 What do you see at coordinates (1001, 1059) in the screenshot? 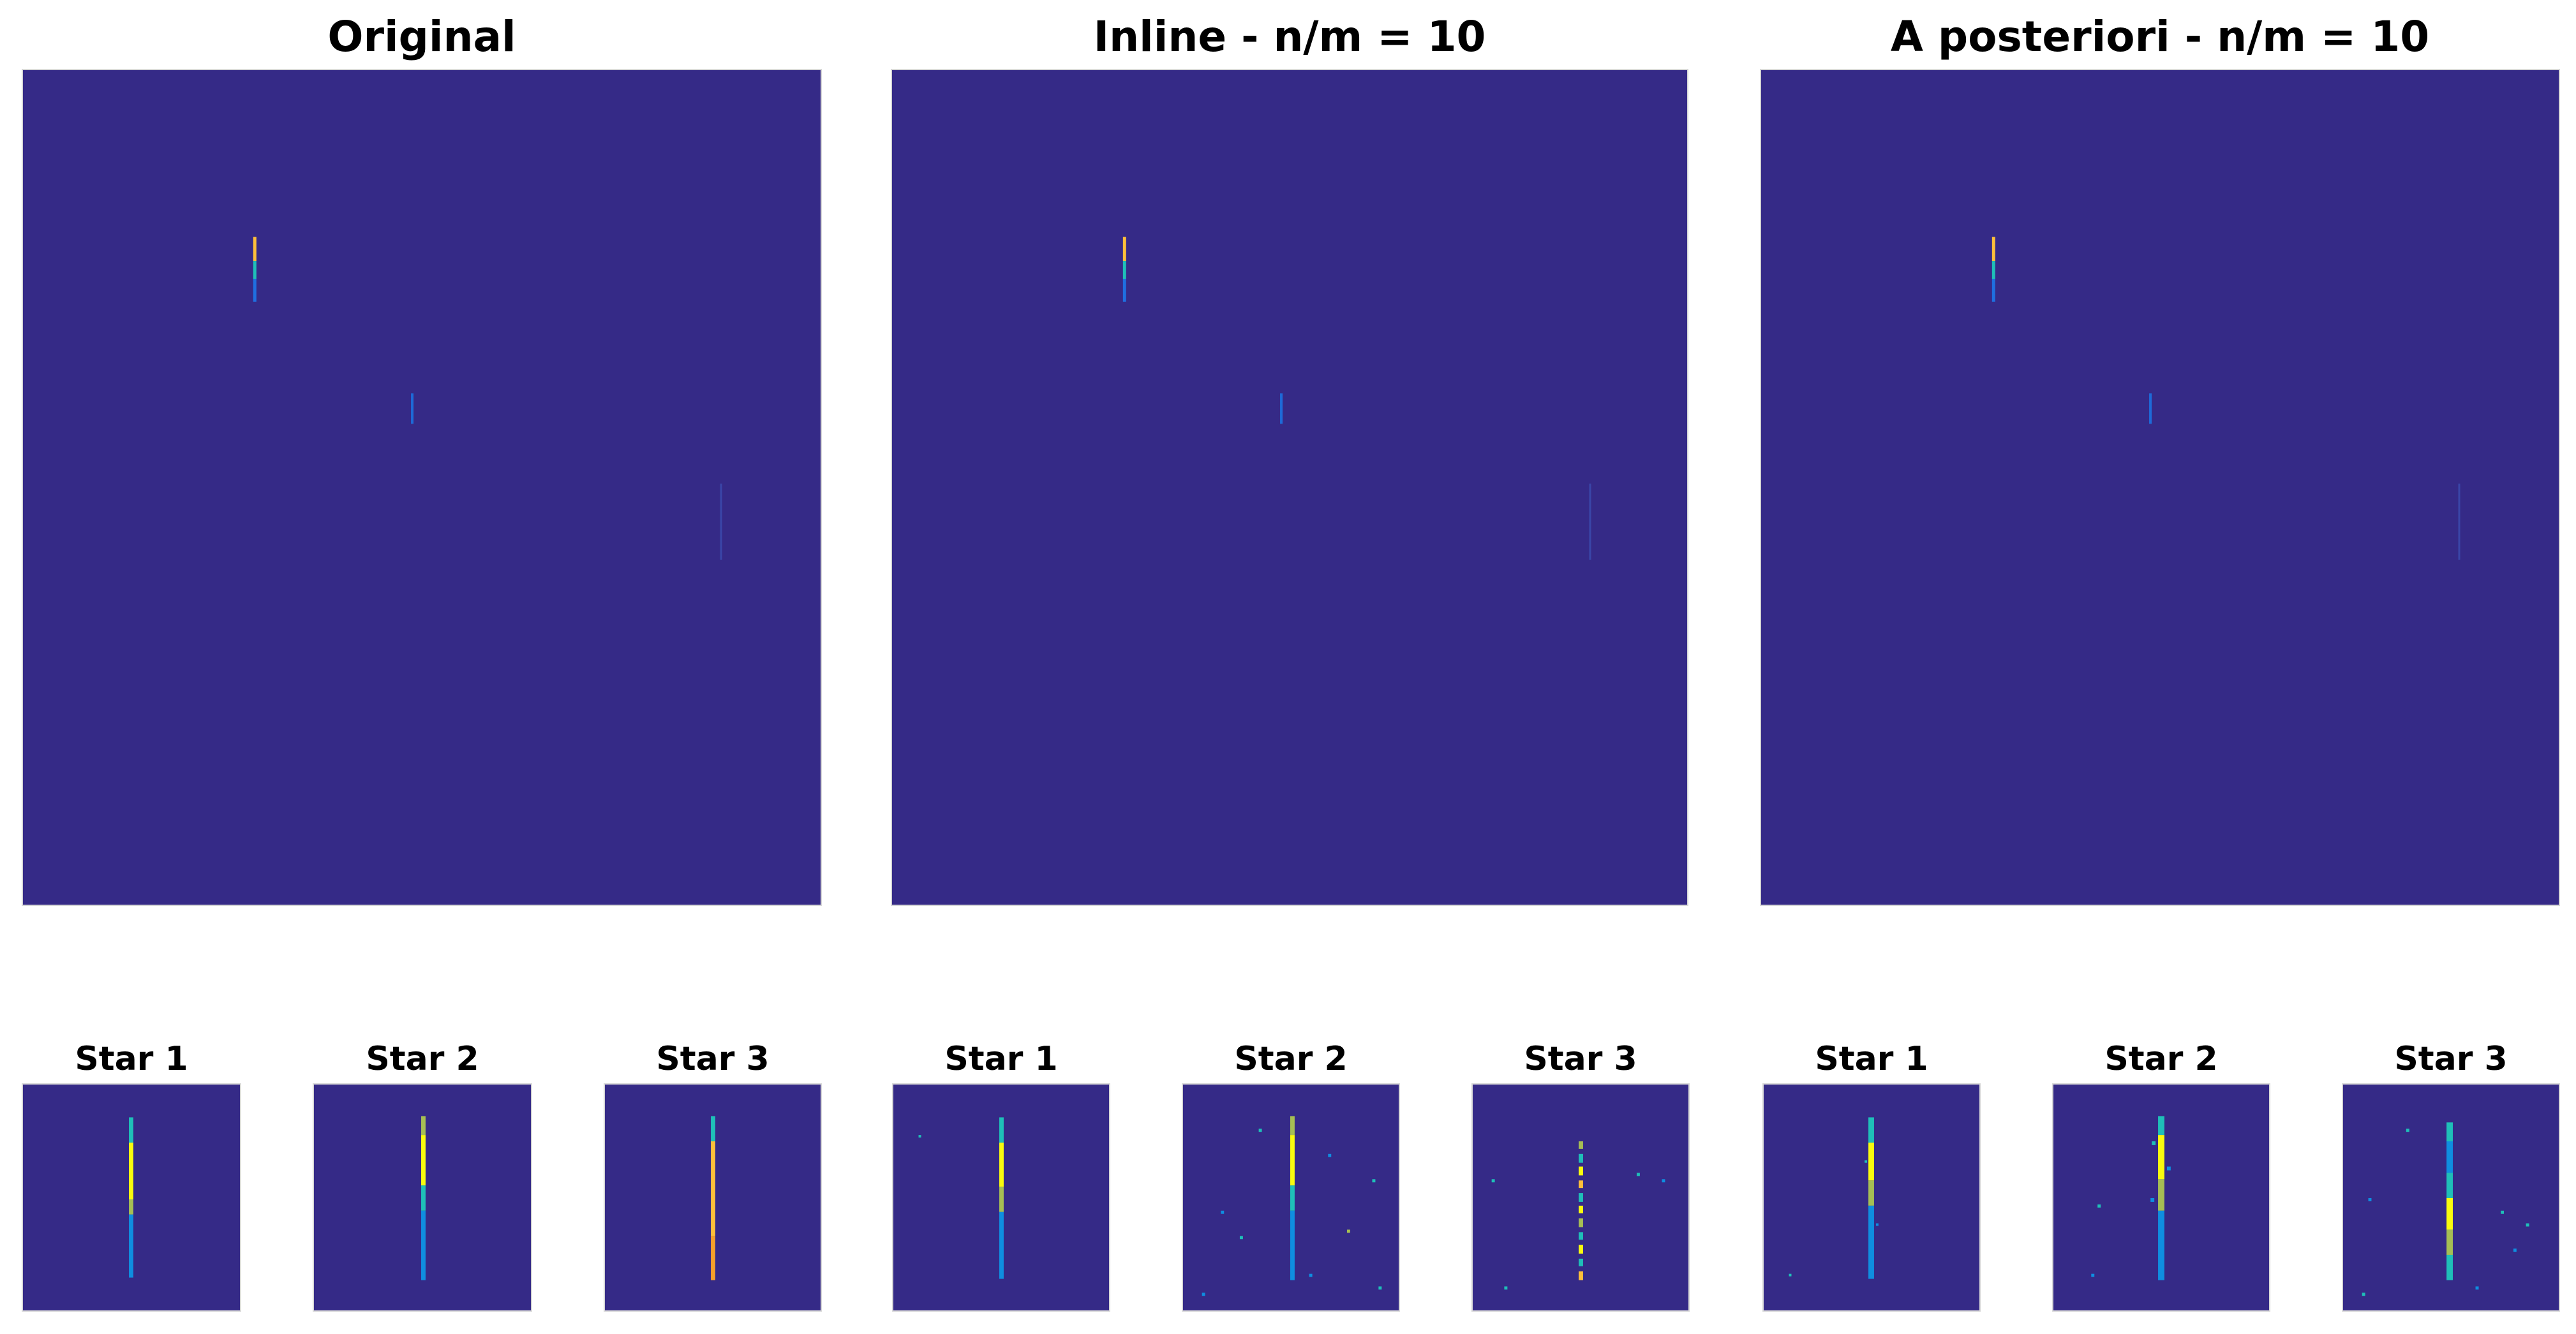
I see `star-title-inline-1: Star 1` at bounding box center [1001, 1059].